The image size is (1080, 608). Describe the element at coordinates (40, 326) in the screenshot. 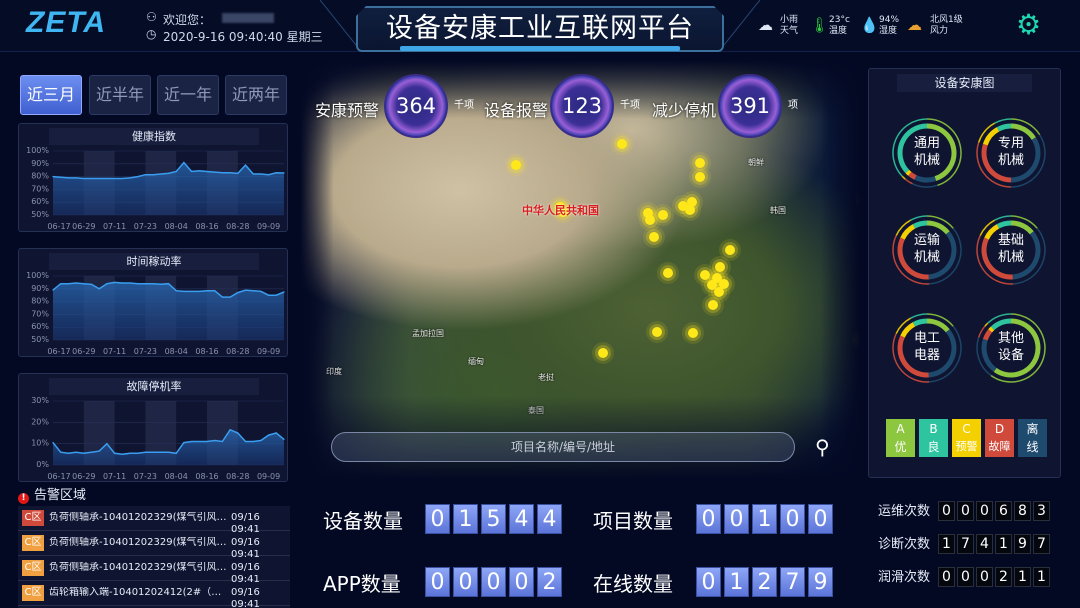

I see `y-tick-label: 60%` at that location.